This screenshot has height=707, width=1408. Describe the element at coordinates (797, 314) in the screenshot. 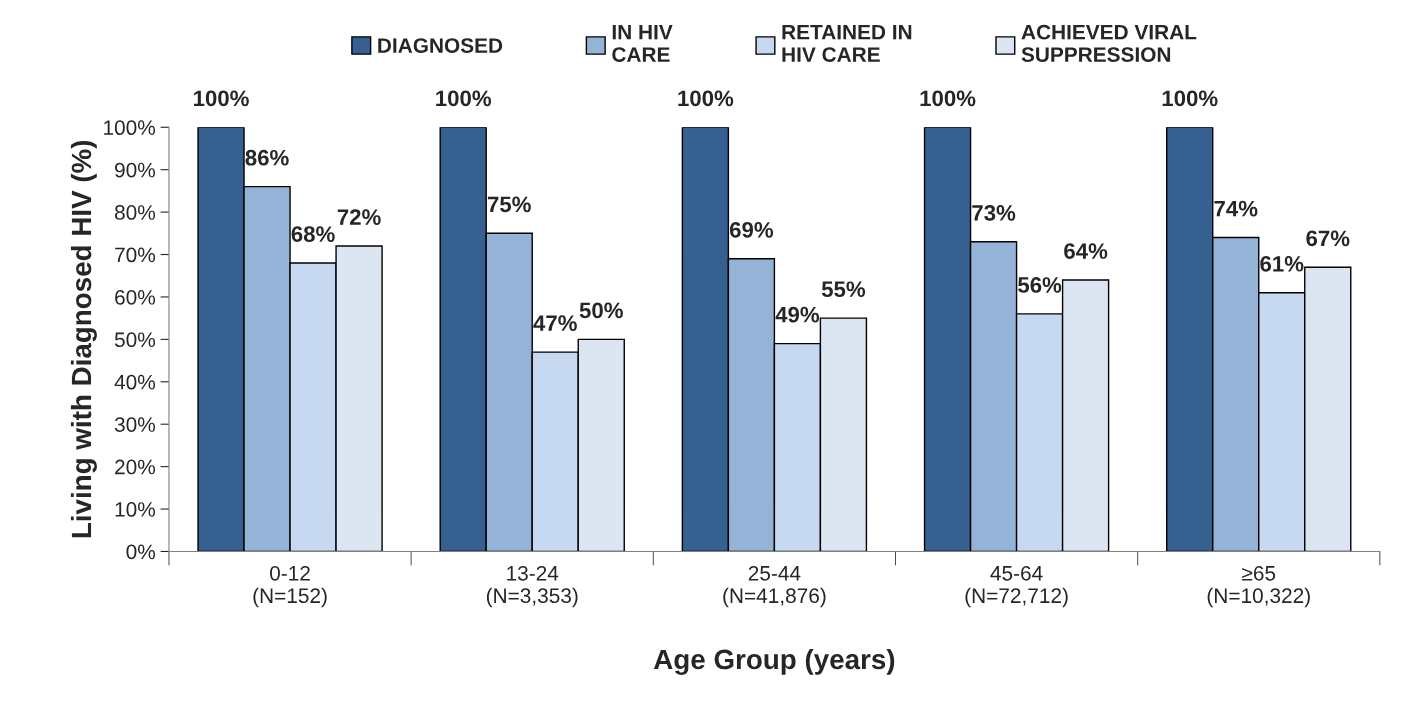

I see `data-label: 49%` at that location.